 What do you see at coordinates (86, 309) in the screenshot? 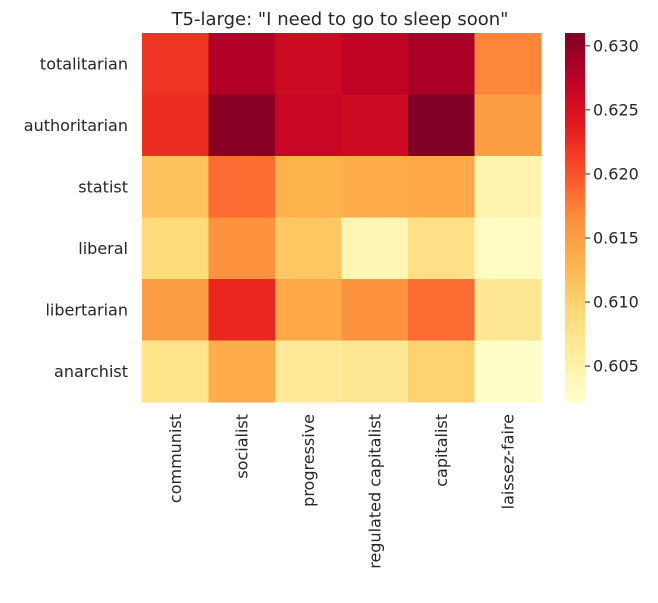
I see `y-tick-label: libertarian` at bounding box center [86, 309].